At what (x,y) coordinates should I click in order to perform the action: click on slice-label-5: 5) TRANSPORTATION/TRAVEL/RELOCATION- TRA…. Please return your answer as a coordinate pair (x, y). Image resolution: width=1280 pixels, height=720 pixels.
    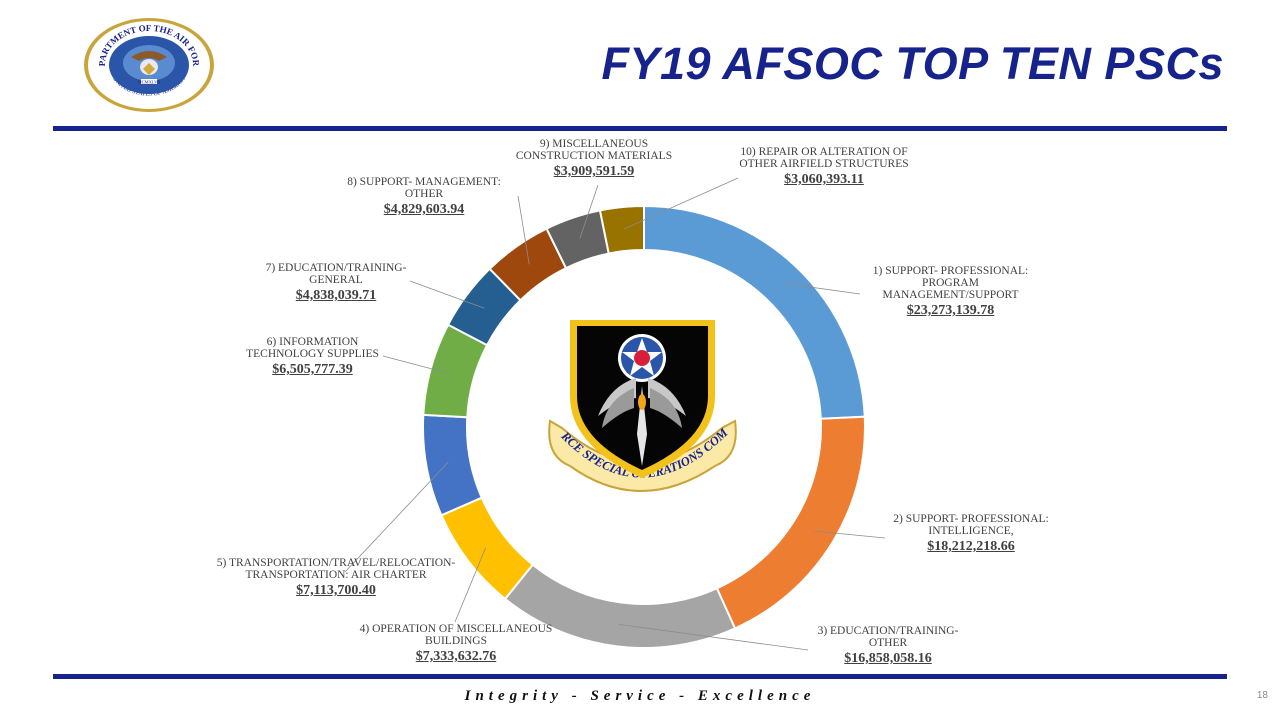
    Looking at the image, I should click on (336, 578).